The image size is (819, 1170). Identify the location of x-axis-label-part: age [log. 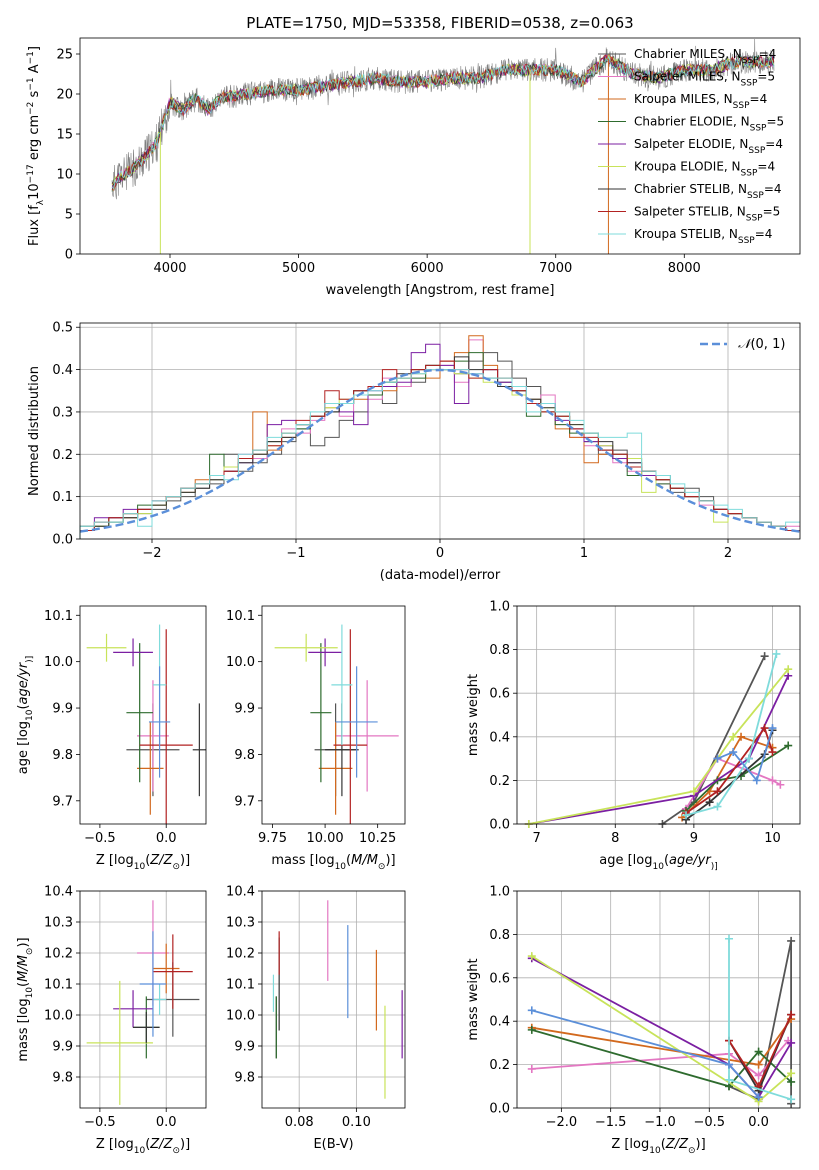
(625, 860).